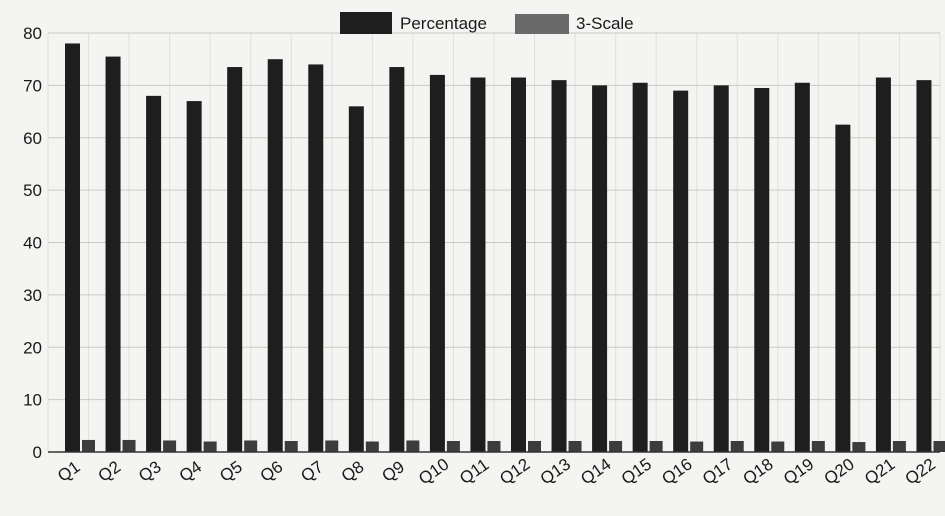 The width and height of the screenshot is (945, 516). I want to click on x-tick-label: Q18, so click(758, 471).